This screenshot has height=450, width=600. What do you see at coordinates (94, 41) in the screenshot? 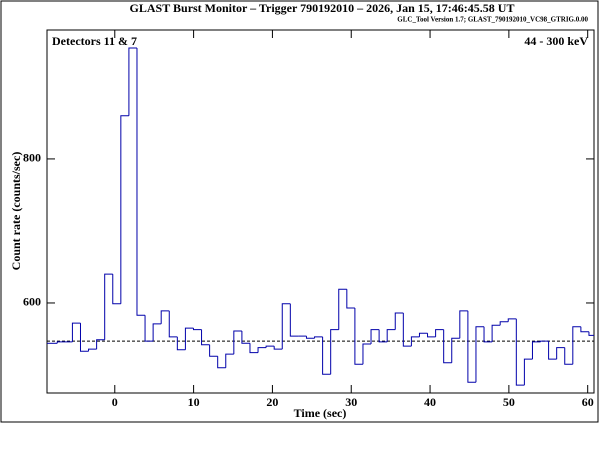
I see `annotation: Detectors 11 & 7` at bounding box center [94, 41].